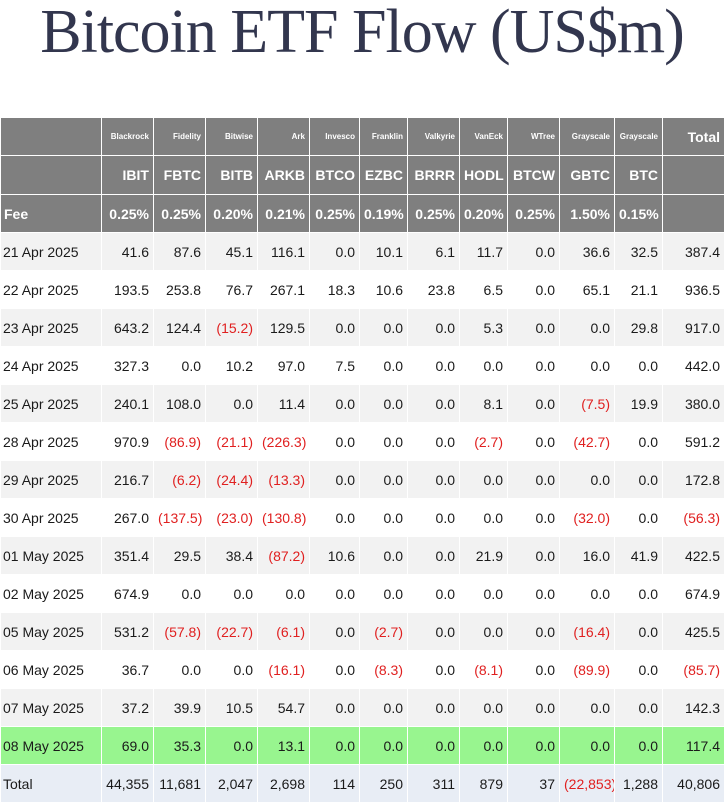 Image resolution: width=724 pixels, height=806 pixels. Describe the element at coordinates (383, 669) in the screenshot. I see `flow-cell: (8.3)` at that location.